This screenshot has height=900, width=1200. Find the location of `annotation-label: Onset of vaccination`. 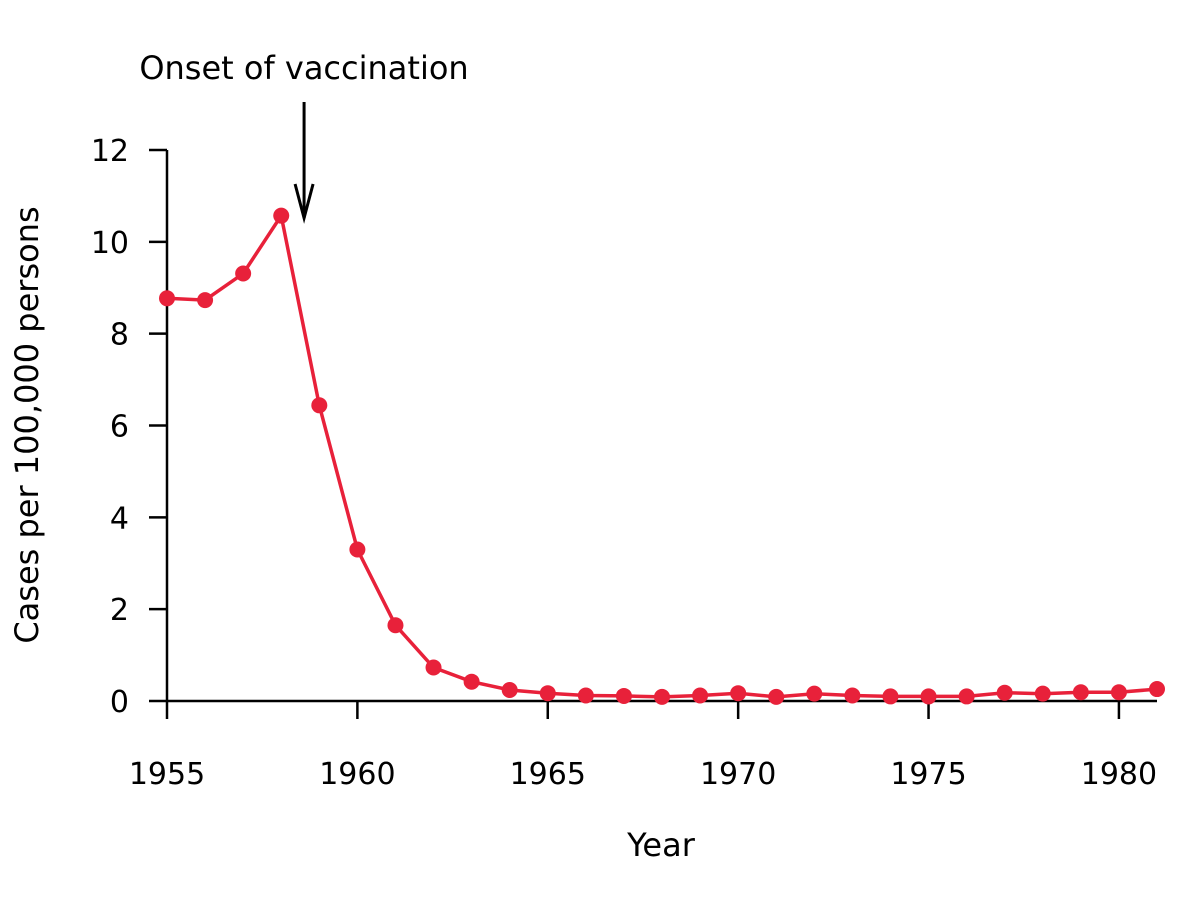

annotation-label: Onset of vaccination is located at coordinates (303, 68).